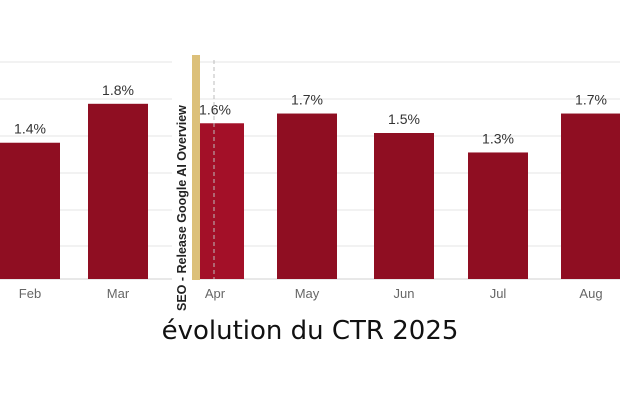  What do you see at coordinates (222, 201) in the screenshot?
I see `bar-apr` at bounding box center [222, 201].